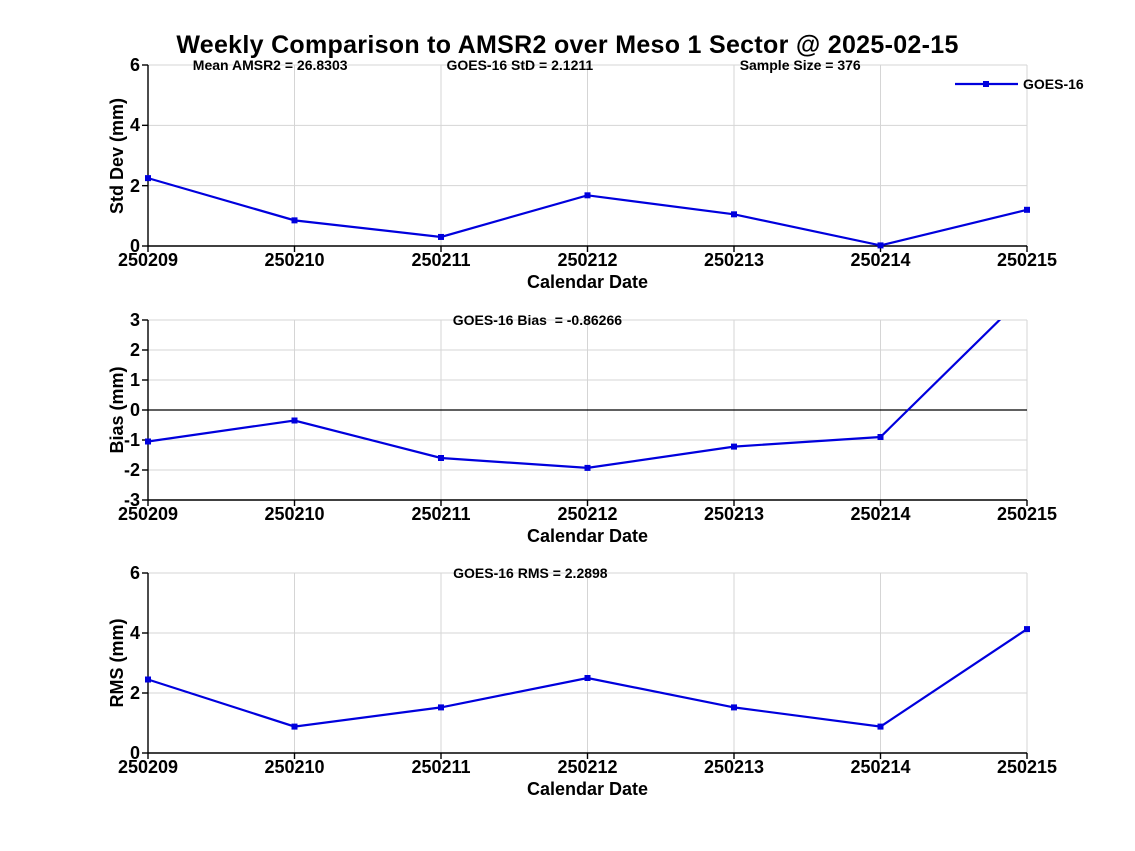 This screenshot has height=851, width=1135. I want to click on x-axis-label-std-dev: Calendar Date, so click(587, 282).